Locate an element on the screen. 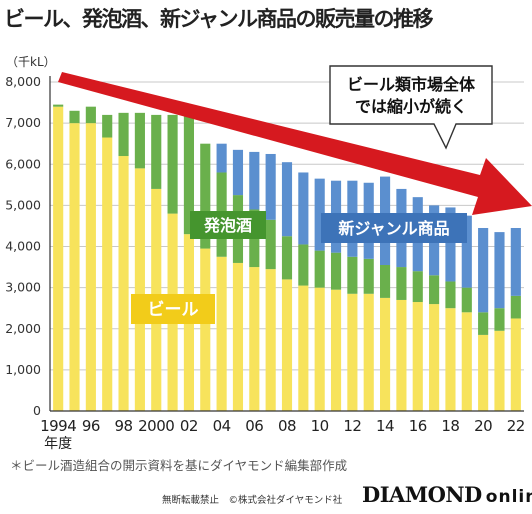 Image resolution: width=532 pixels, height=514 pixels. legend-label: ビール is located at coordinates (173, 310).